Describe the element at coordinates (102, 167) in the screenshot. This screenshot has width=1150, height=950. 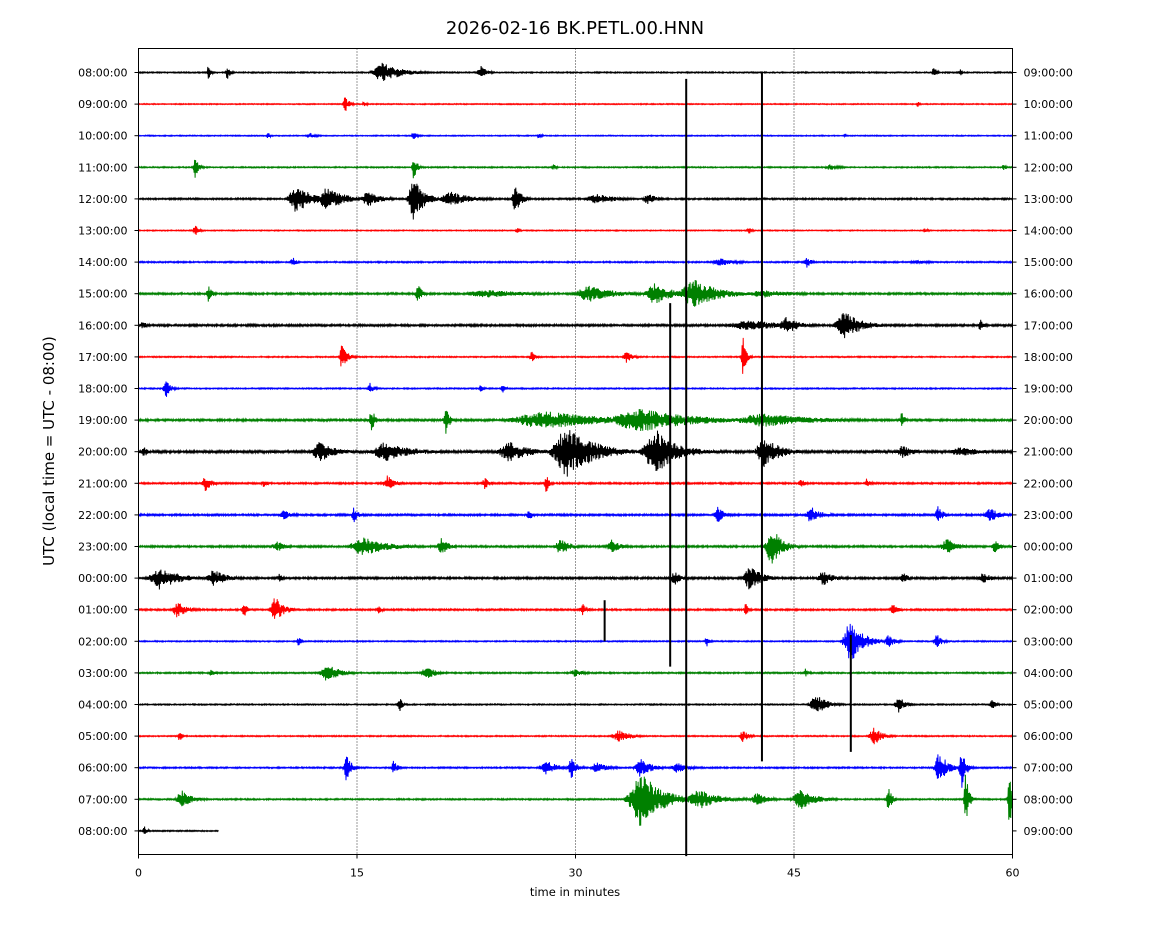
I see `y-tick-label-left: 11:00:00` at that location.